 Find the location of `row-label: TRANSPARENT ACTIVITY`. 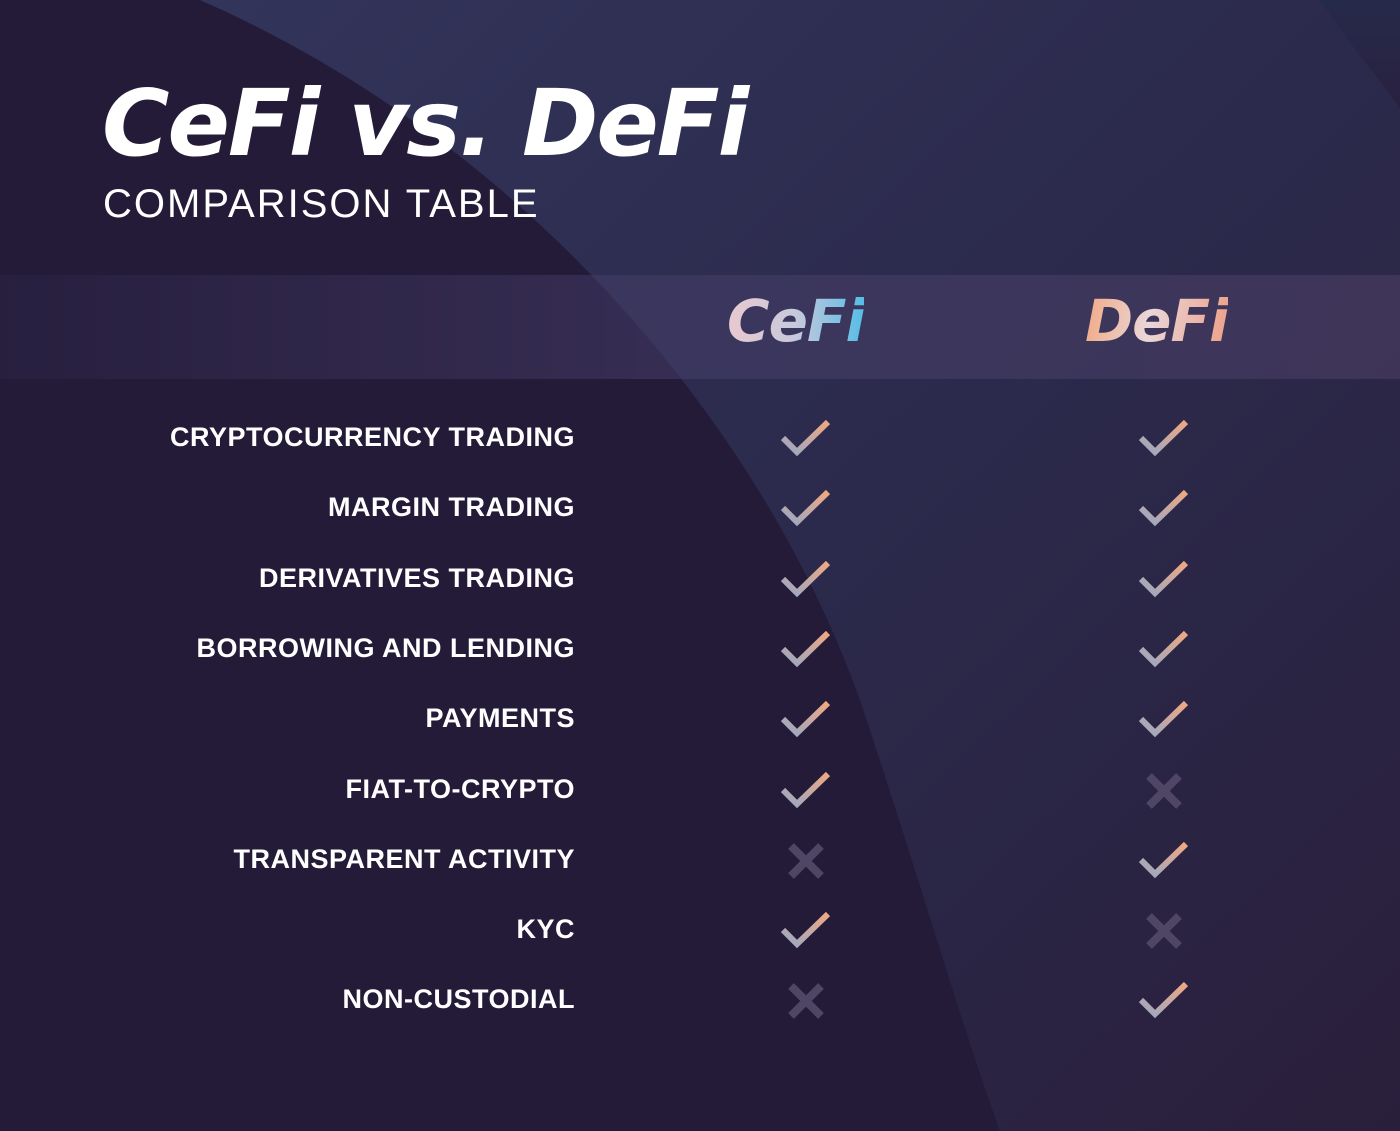

row-label: TRANSPARENT ACTIVITY is located at coordinates (404, 858).